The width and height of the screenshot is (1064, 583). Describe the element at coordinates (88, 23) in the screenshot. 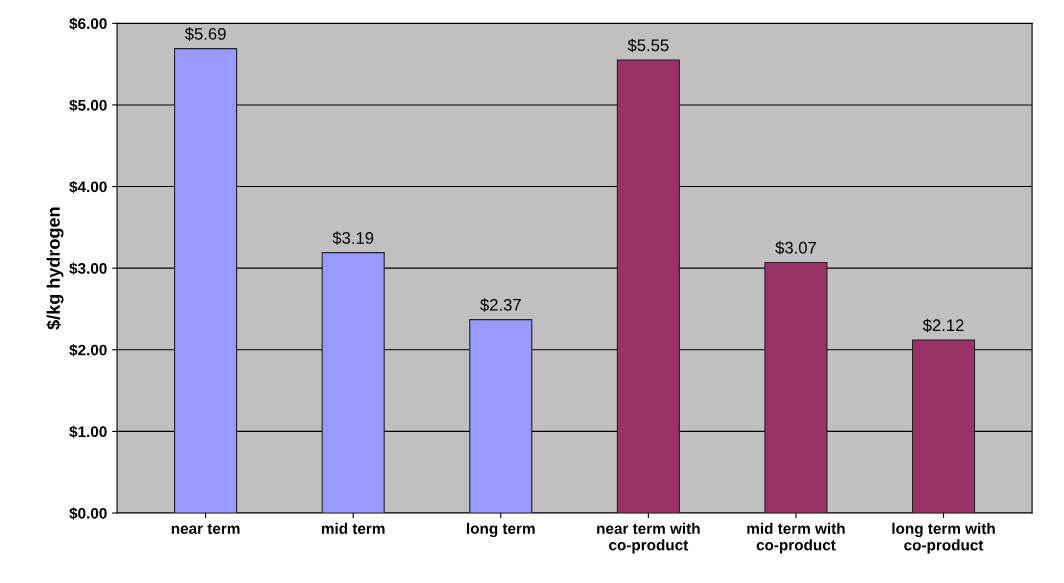

I see `y-tick-label: $6.00` at that location.